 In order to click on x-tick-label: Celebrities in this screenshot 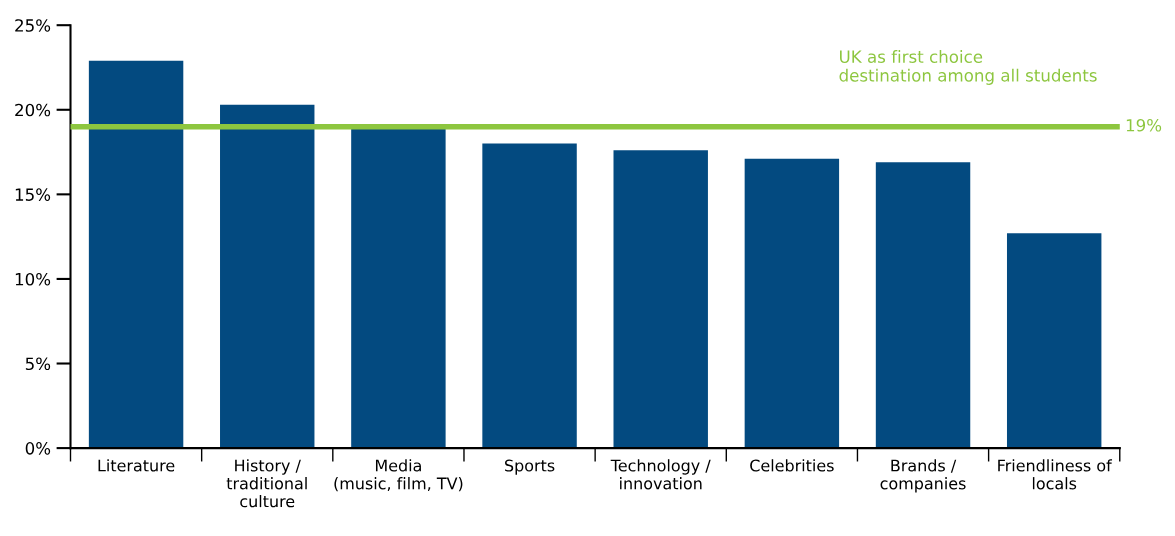, I will do `click(792, 465)`.